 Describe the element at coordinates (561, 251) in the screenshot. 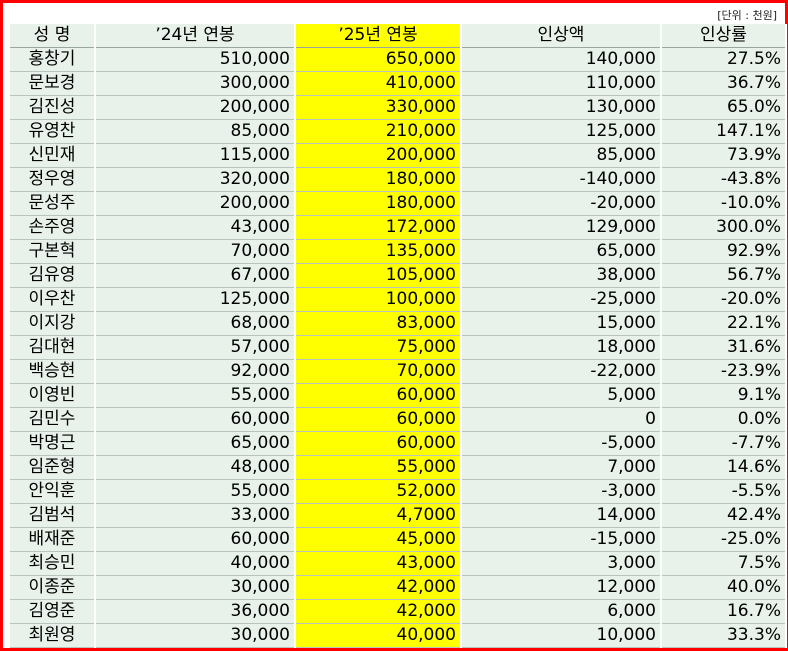

I see `raise-amount-cell: 65,000` at that location.